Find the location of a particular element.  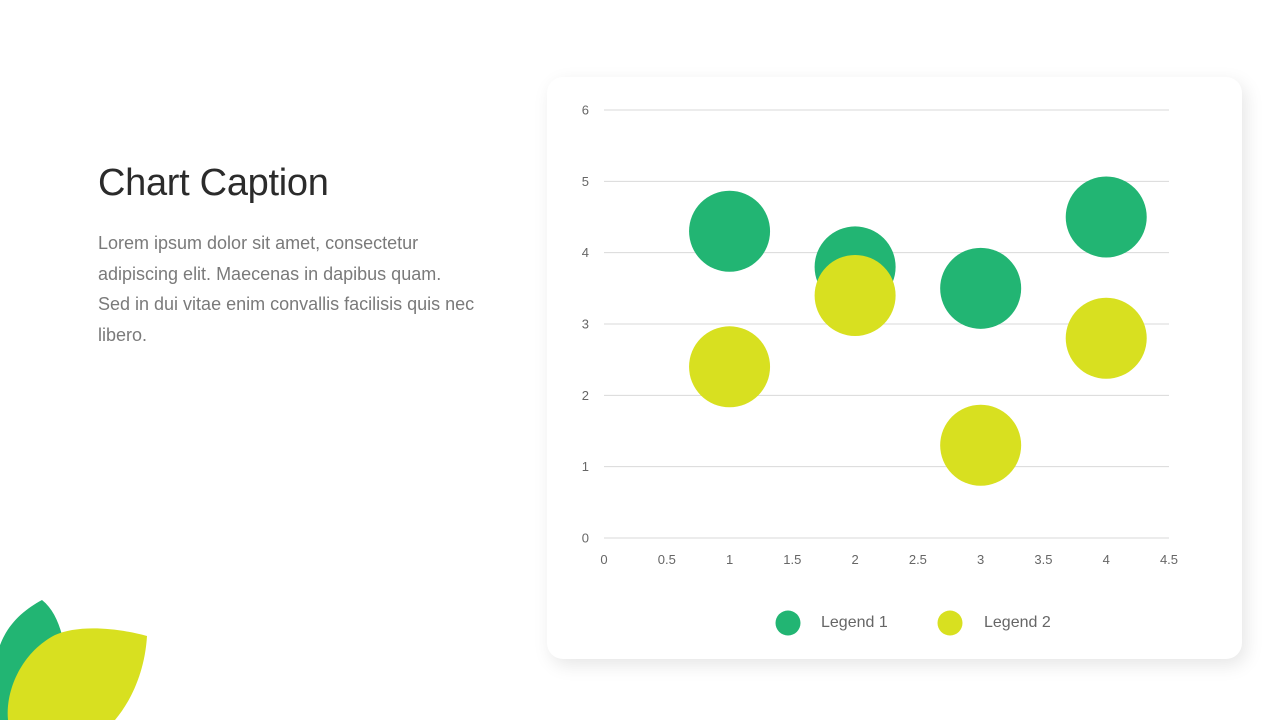

x-tick-label: 3 is located at coordinates (980, 559).